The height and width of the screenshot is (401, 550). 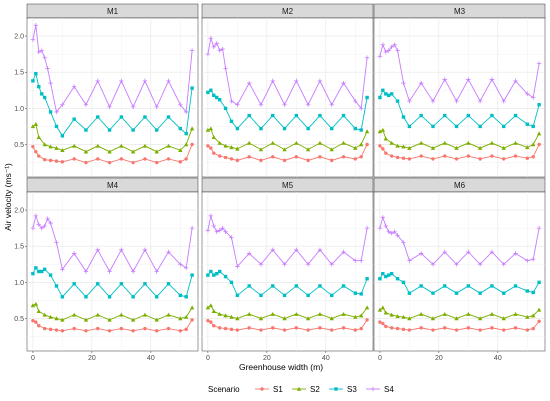 What do you see at coordinates (459, 108) in the screenshot?
I see `series-s3` at bounding box center [459, 108].